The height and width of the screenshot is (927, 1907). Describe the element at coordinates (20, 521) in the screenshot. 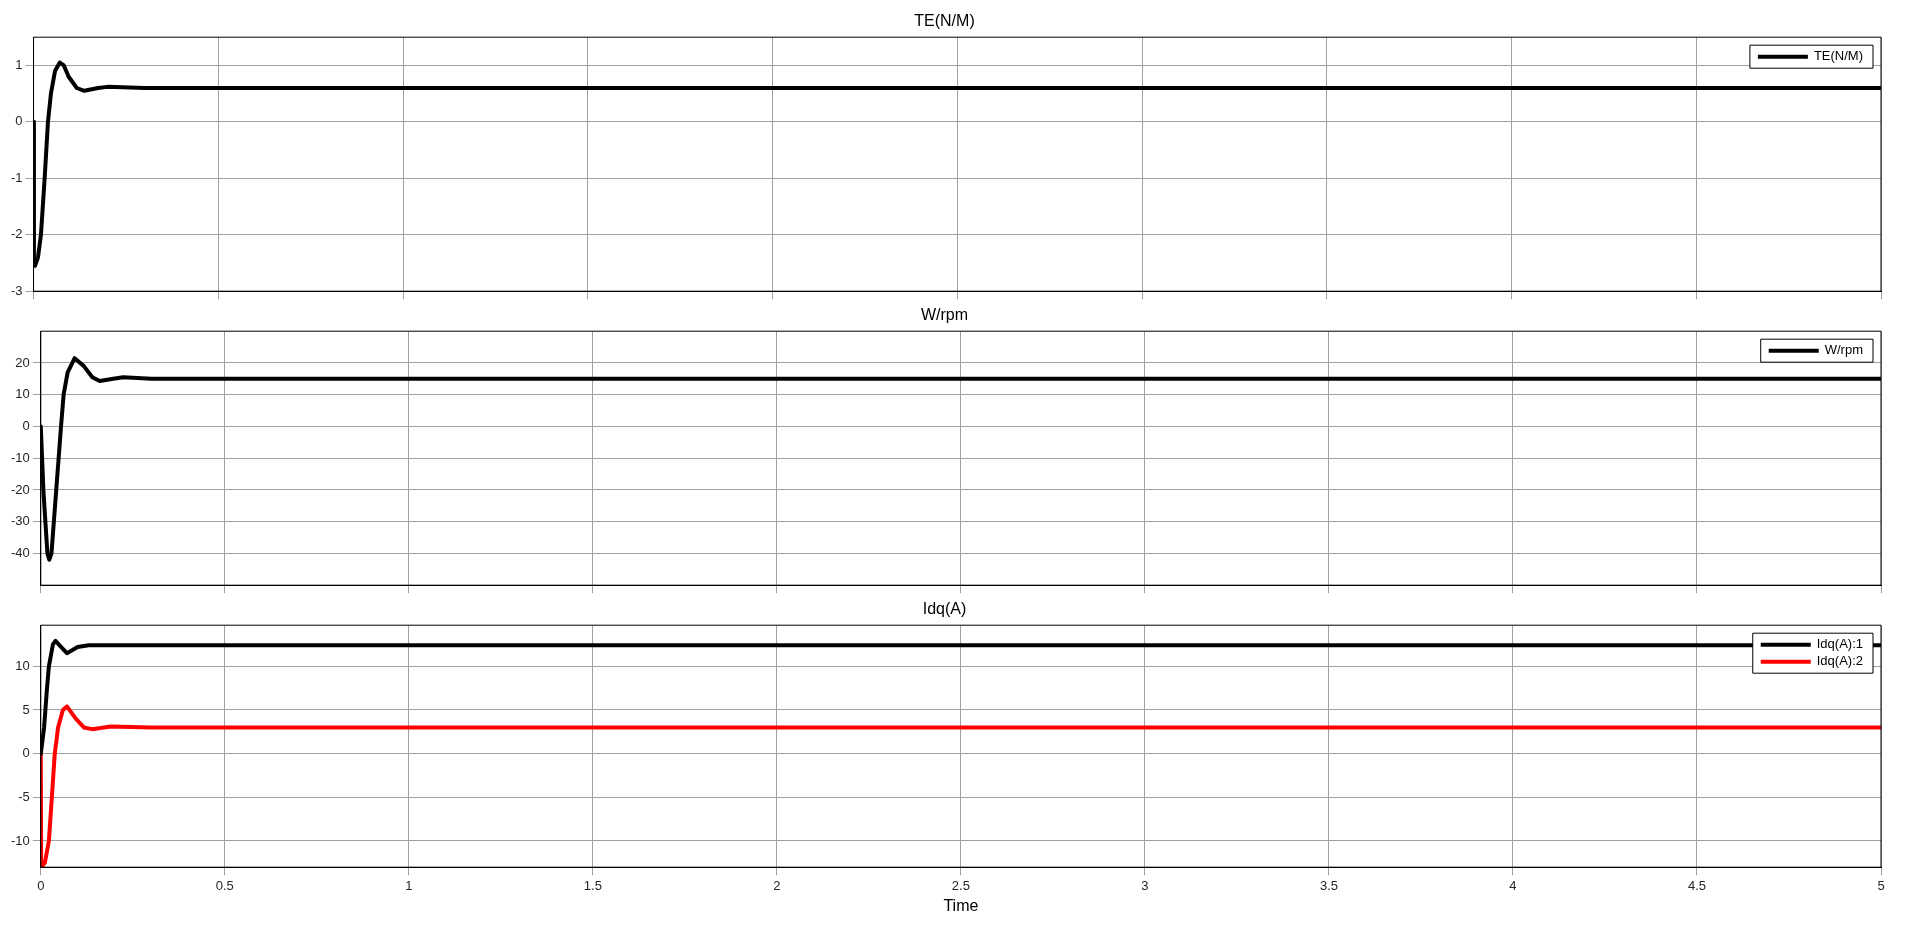

I see `y-tick-label: -30` at that location.